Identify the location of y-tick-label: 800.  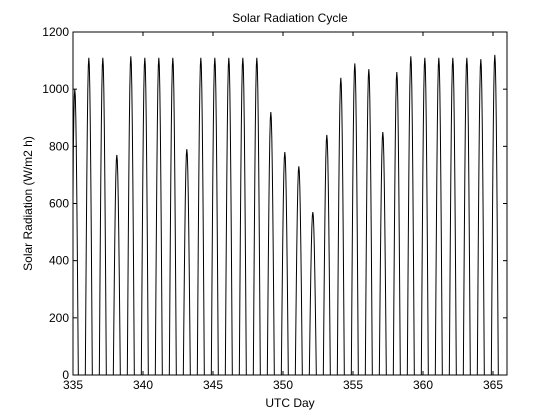
(59, 146).